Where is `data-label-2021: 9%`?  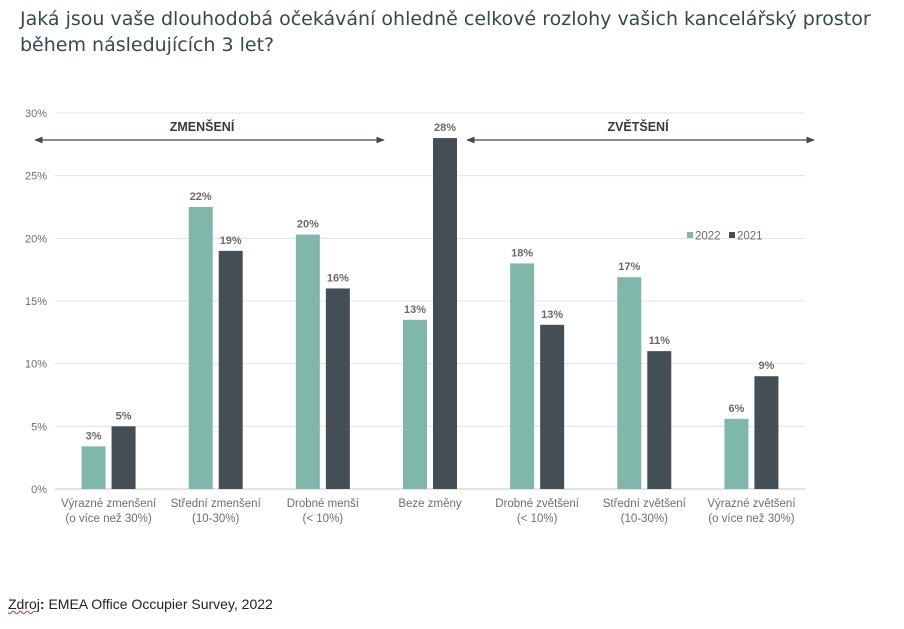 data-label-2021: 9% is located at coordinates (766, 366).